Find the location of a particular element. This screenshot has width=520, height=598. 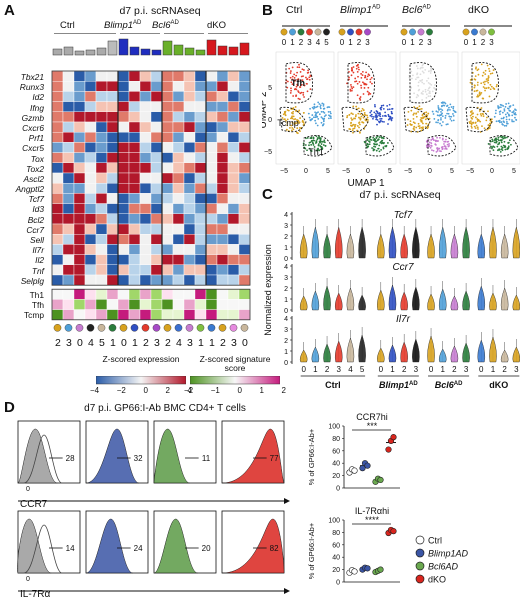

y-tick: −5 is located at coordinates (268, 152).